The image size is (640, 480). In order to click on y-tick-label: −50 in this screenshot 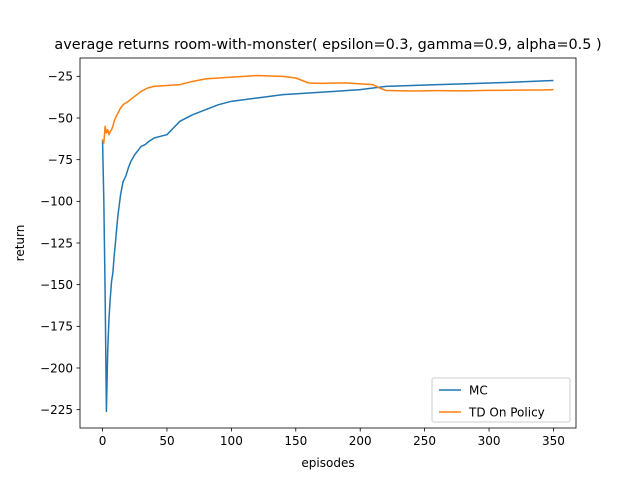, I will do `click(60, 118)`.